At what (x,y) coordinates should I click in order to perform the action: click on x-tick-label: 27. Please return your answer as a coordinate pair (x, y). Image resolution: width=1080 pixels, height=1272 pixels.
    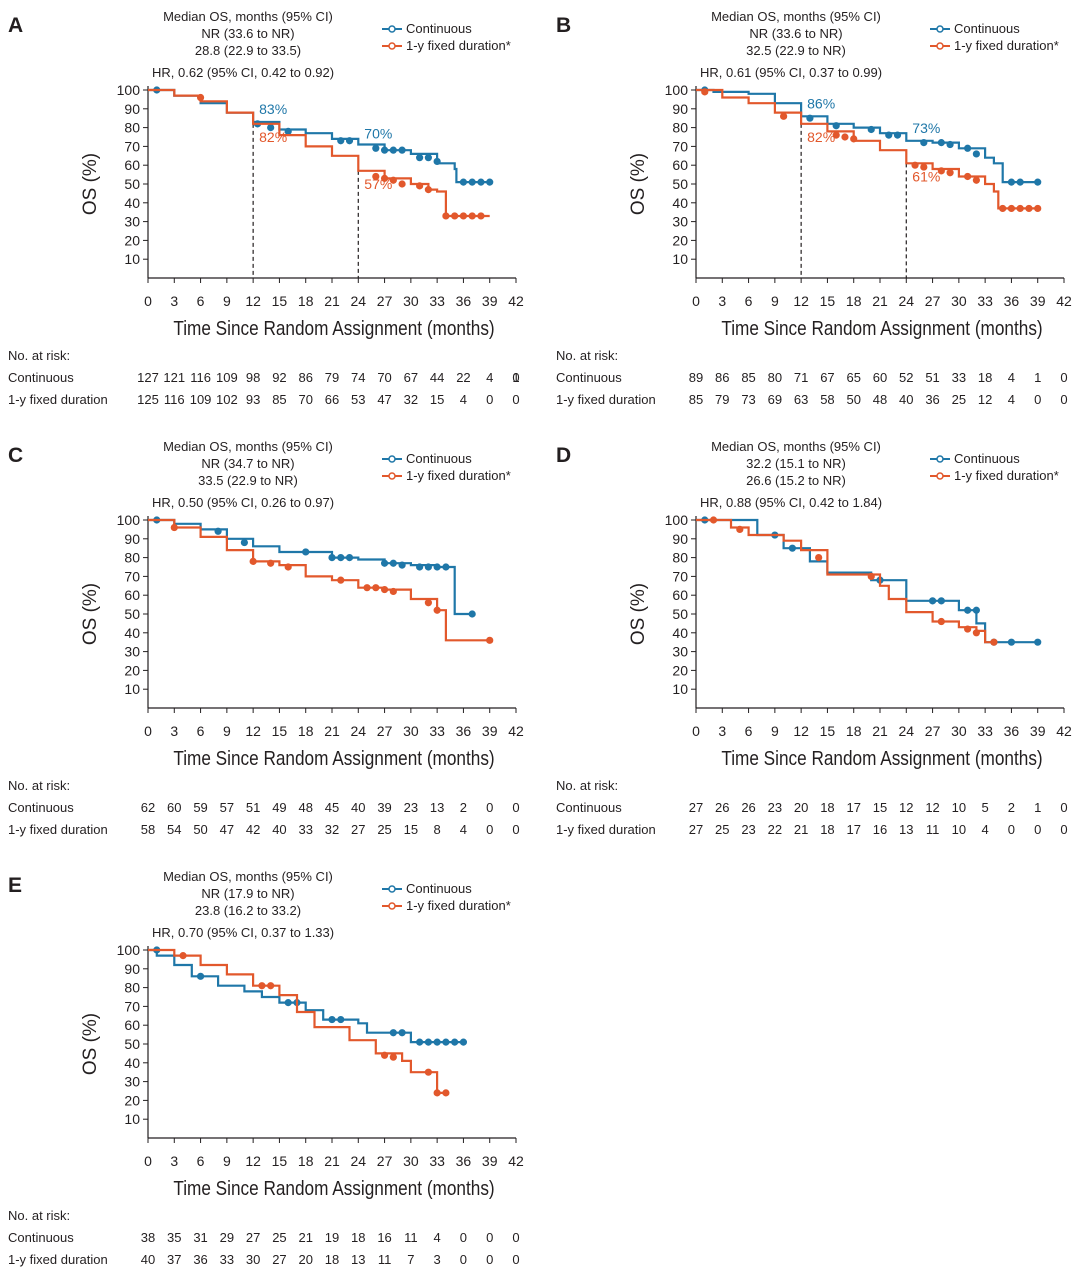
    Looking at the image, I should click on (933, 731).